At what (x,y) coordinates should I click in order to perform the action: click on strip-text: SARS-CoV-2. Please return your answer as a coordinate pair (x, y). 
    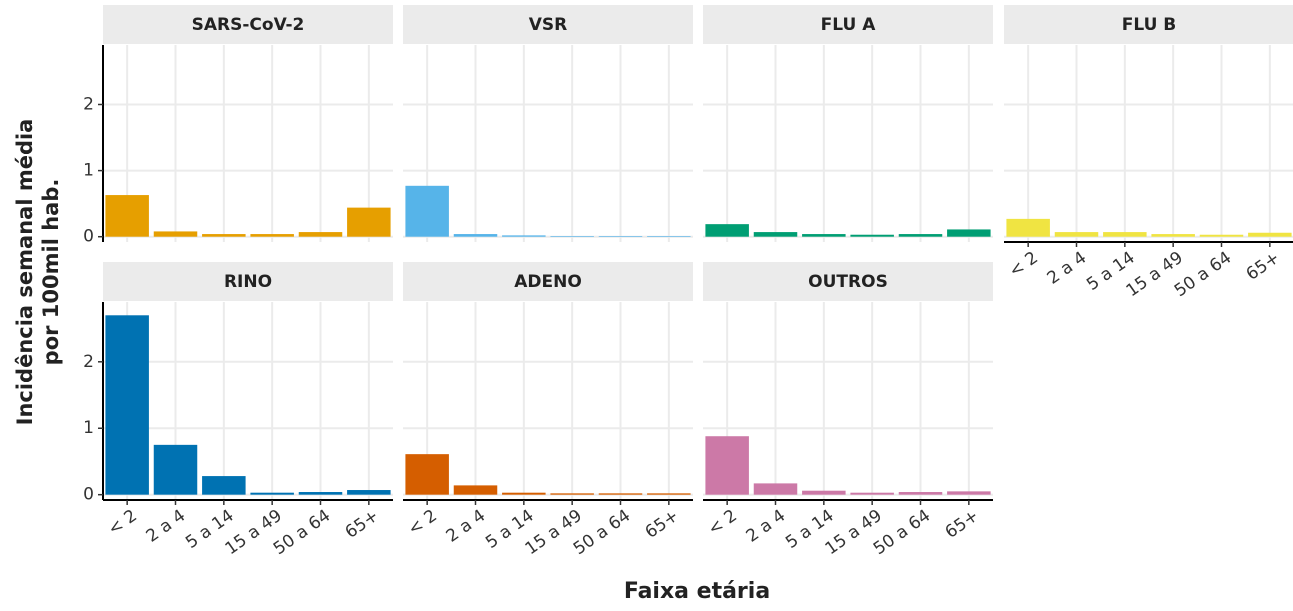
    Looking at the image, I should click on (248, 25).